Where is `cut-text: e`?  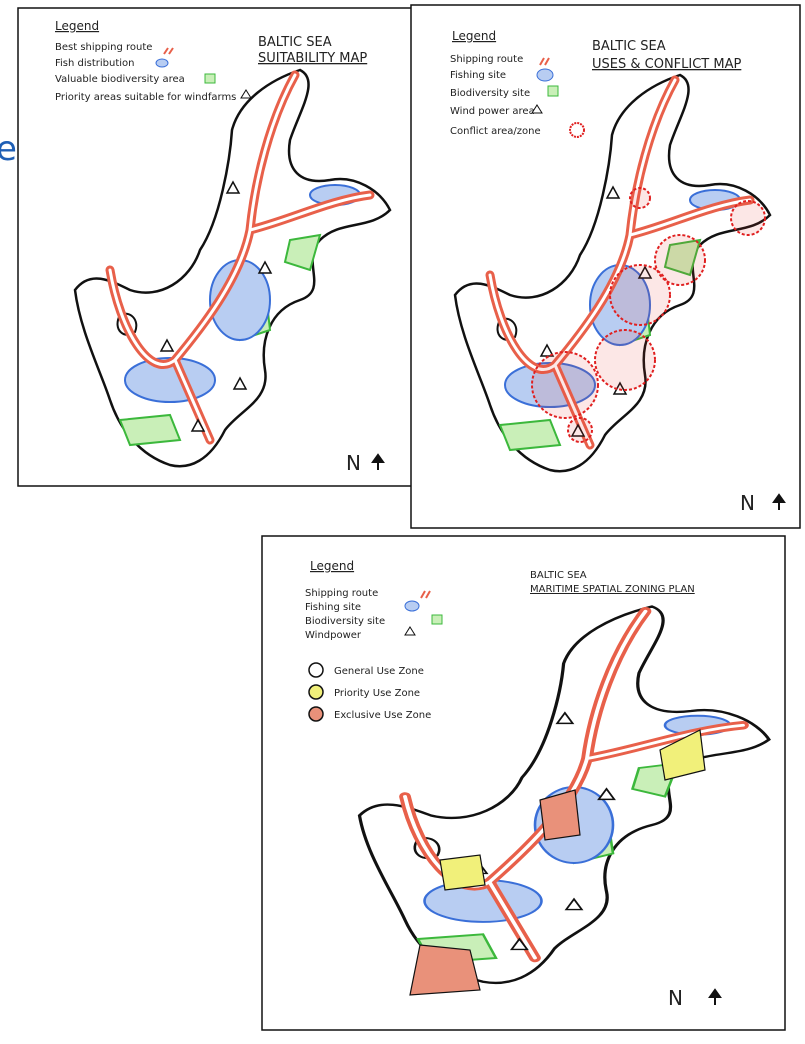
cut-text: e is located at coordinates (8, 149).